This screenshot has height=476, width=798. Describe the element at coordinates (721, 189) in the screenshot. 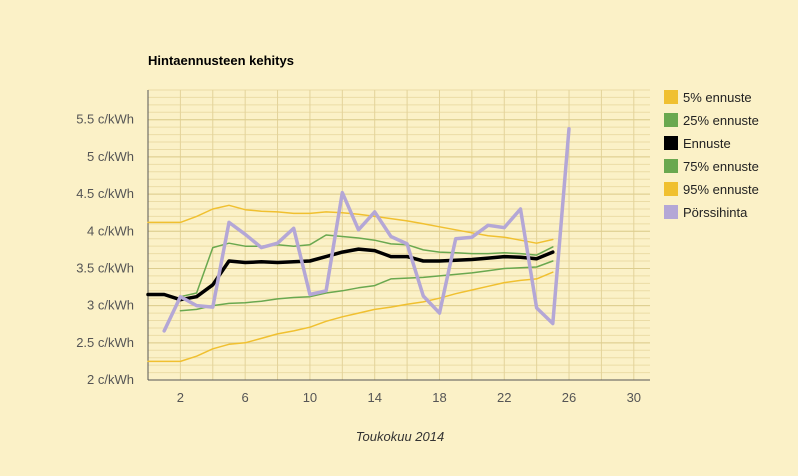

I see `legend-label: 95% ennuste` at that location.